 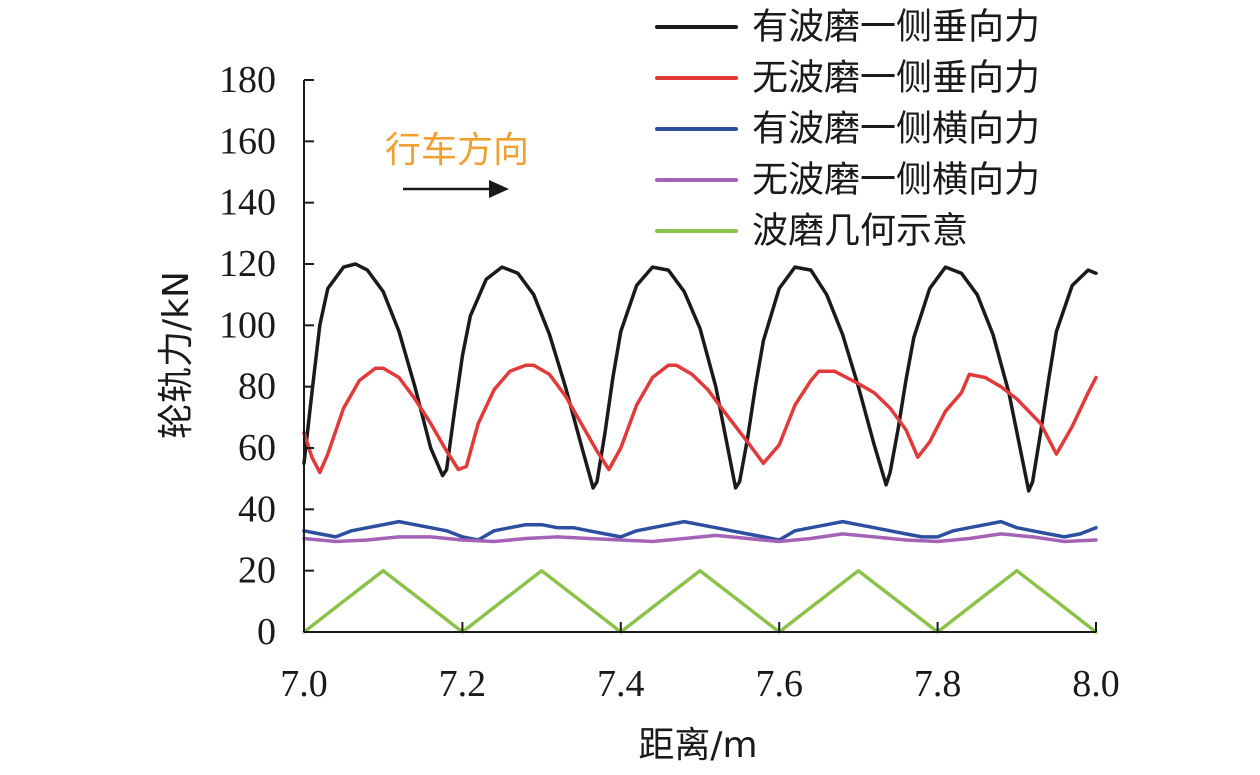 I want to click on y-tick-label: 120, so click(x=247, y=264).